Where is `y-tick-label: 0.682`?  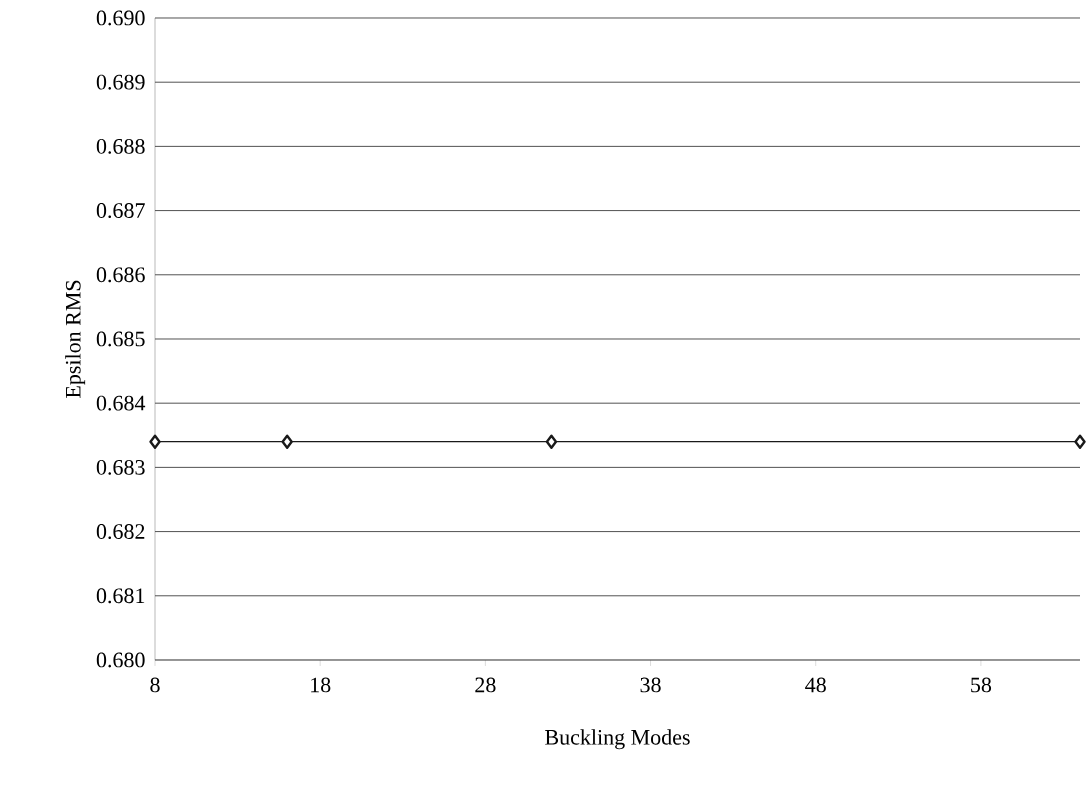 y-tick-label: 0.682 is located at coordinates (120, 532).